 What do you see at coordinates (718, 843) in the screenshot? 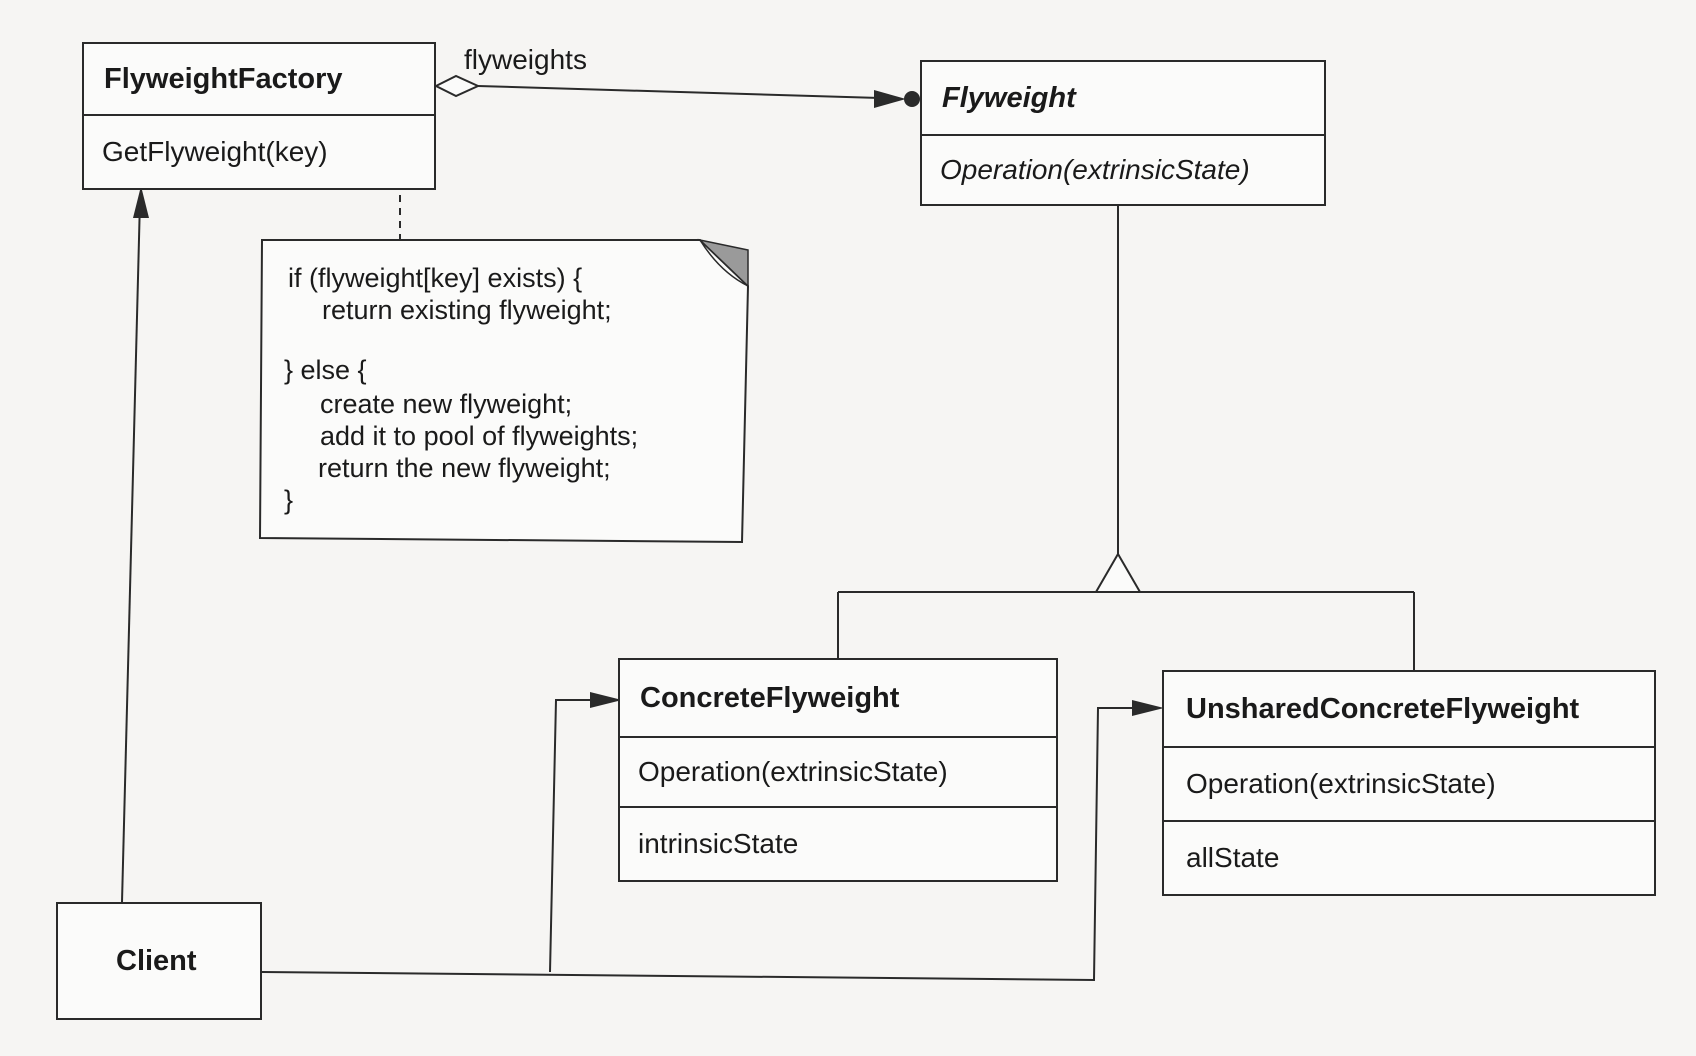
I see `concrete-flyweight-state: intrinsicState` at bounding box center [718, 843].